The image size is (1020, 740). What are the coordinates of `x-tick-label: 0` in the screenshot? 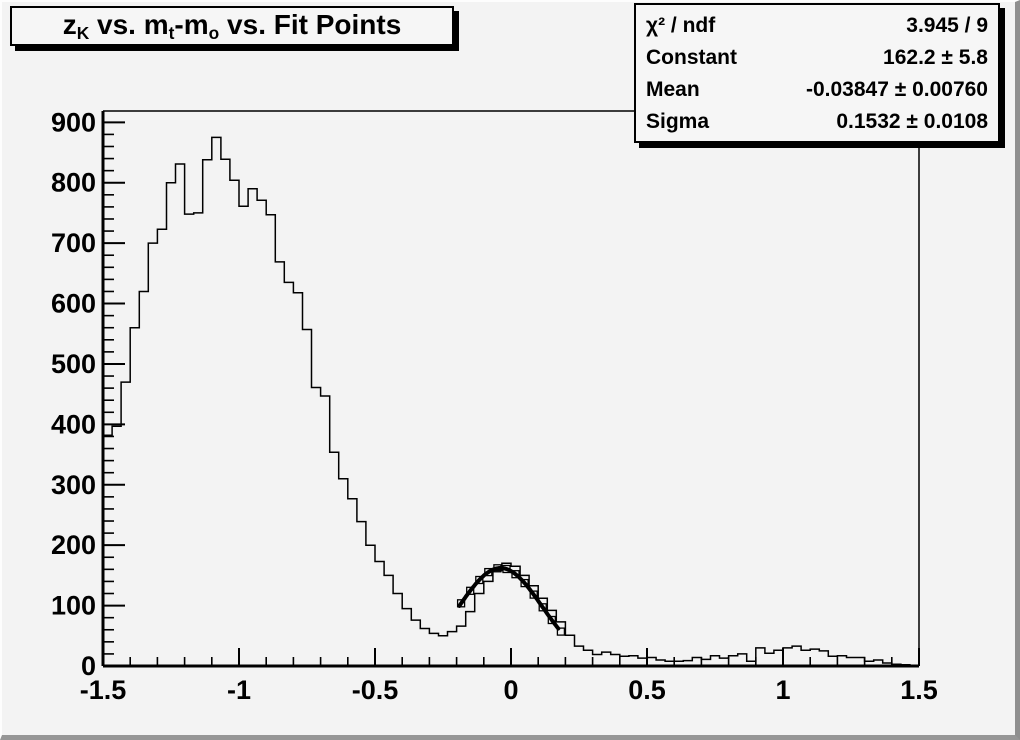 It's located at (510, 690).